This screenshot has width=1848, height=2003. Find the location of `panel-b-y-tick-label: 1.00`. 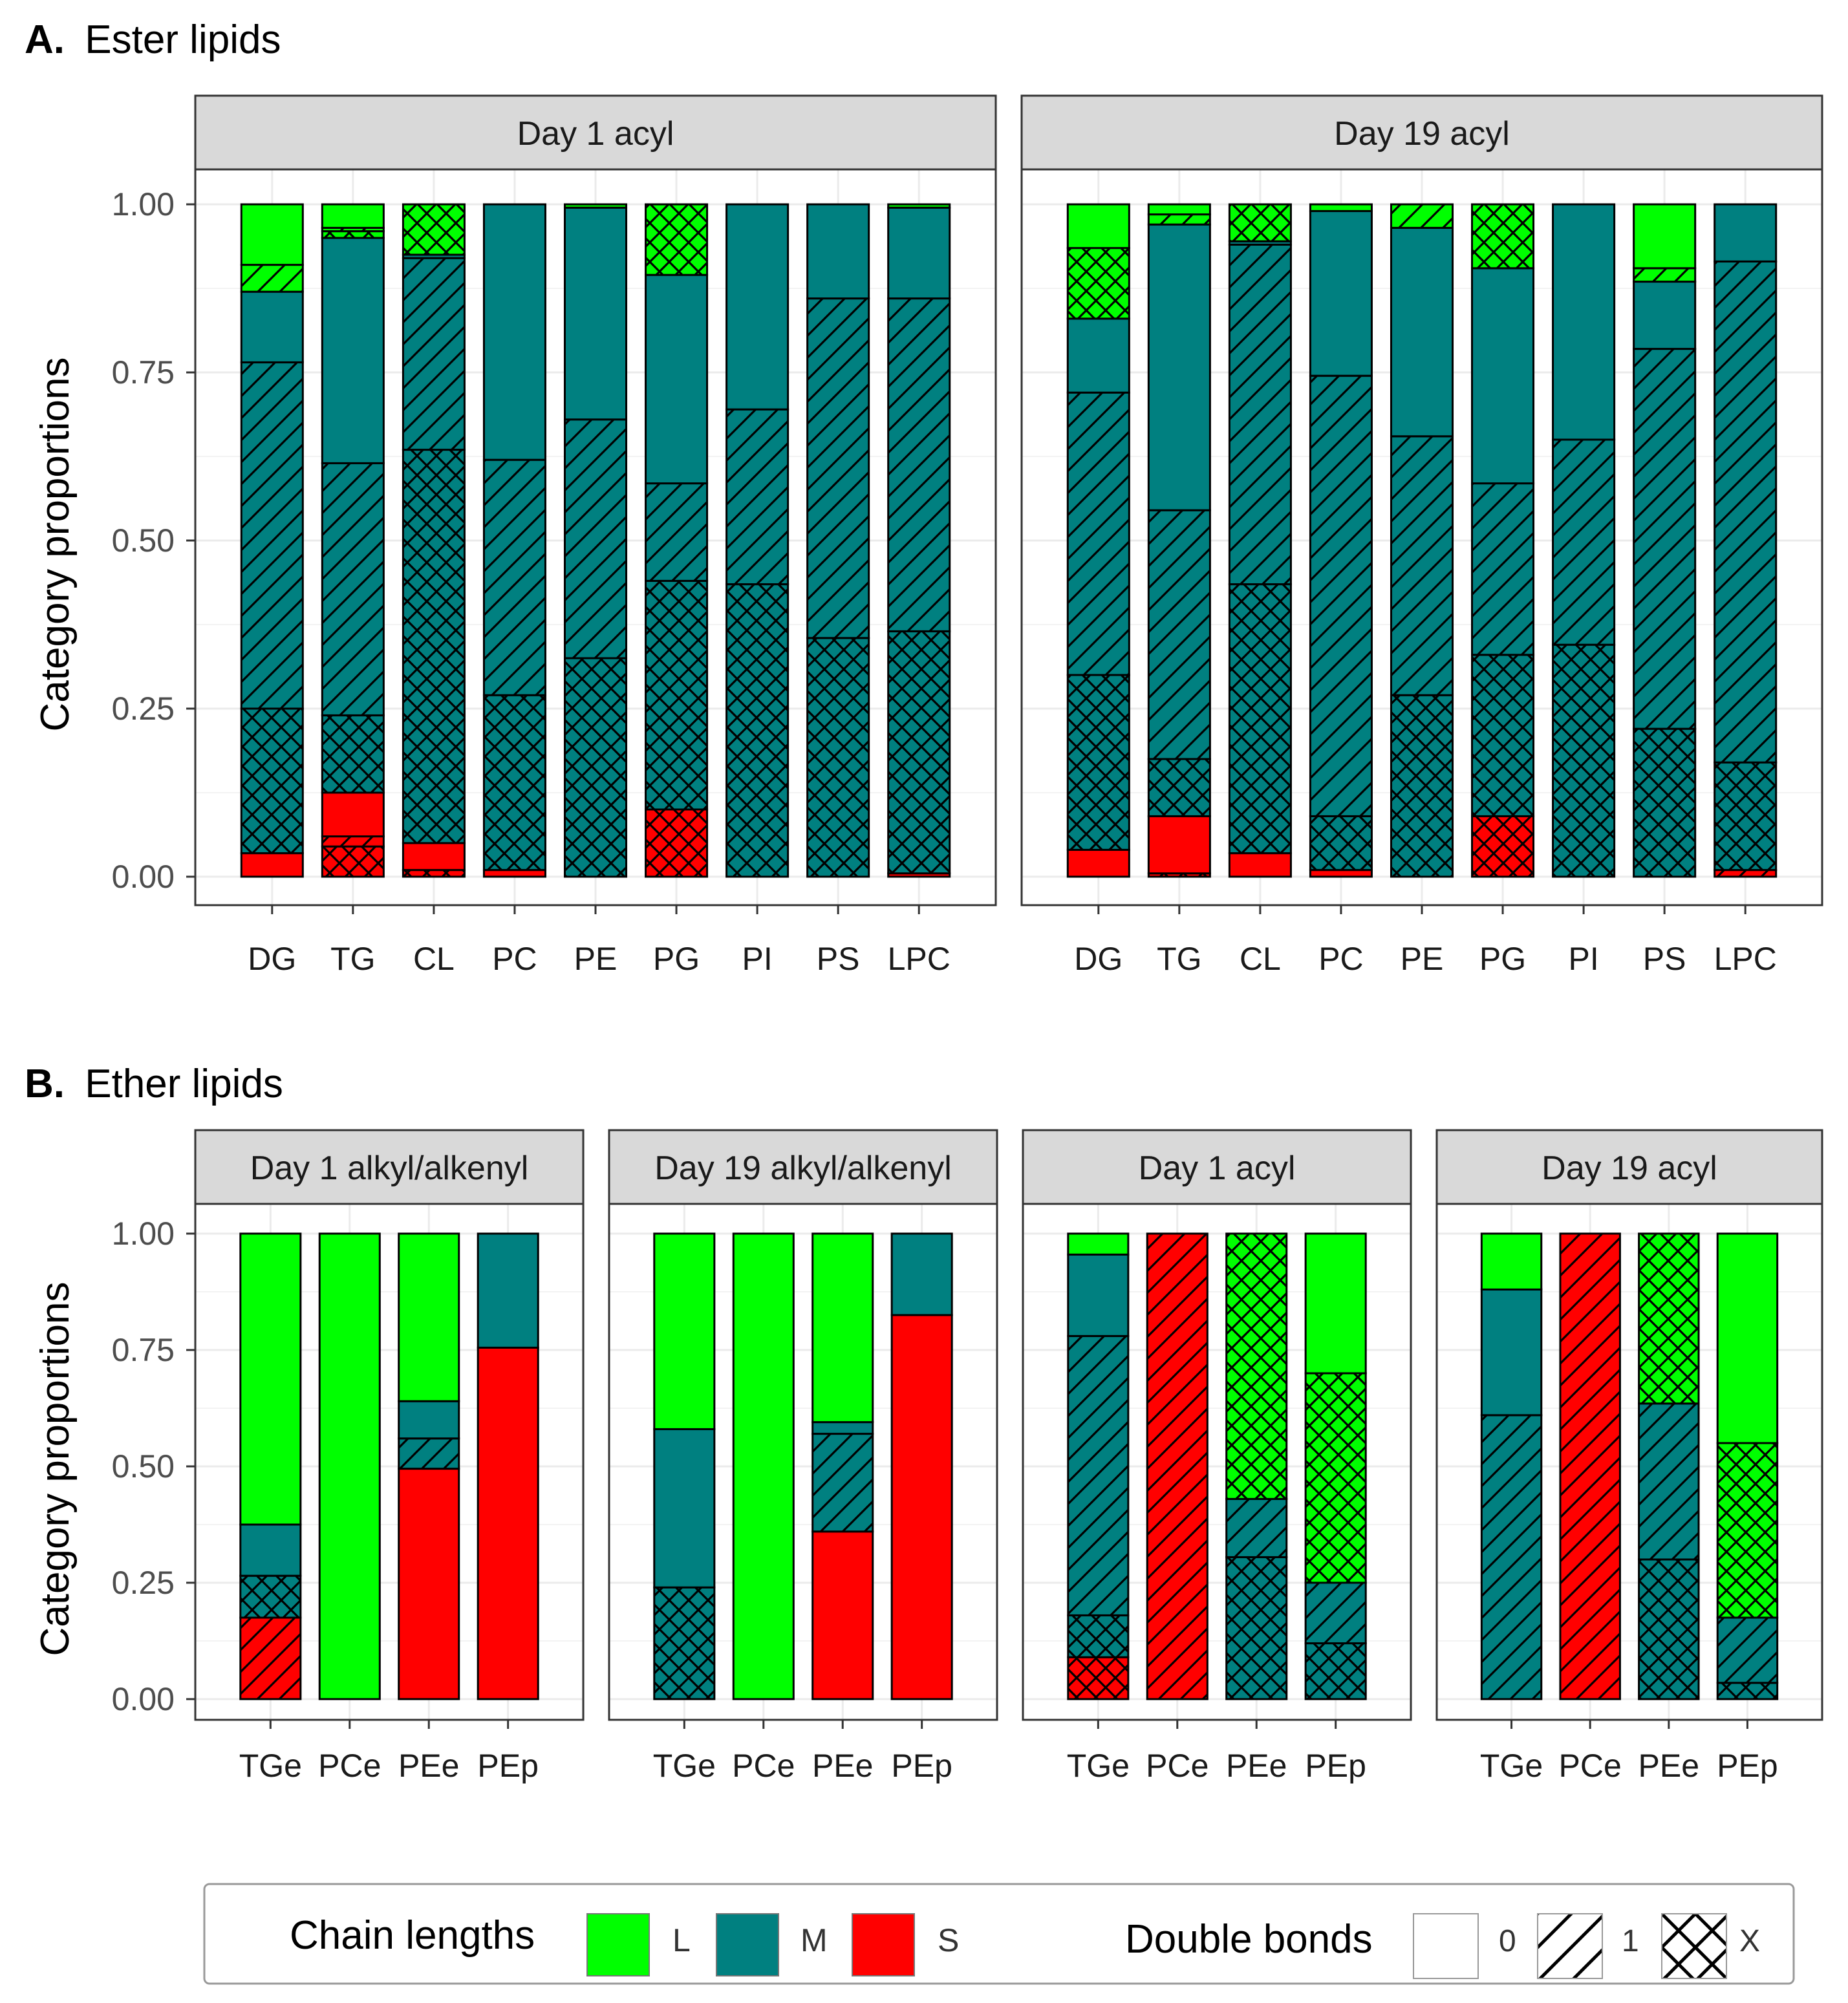

panel-b-y-tick-label: 1.00 is located at coordinates (143, 1234).